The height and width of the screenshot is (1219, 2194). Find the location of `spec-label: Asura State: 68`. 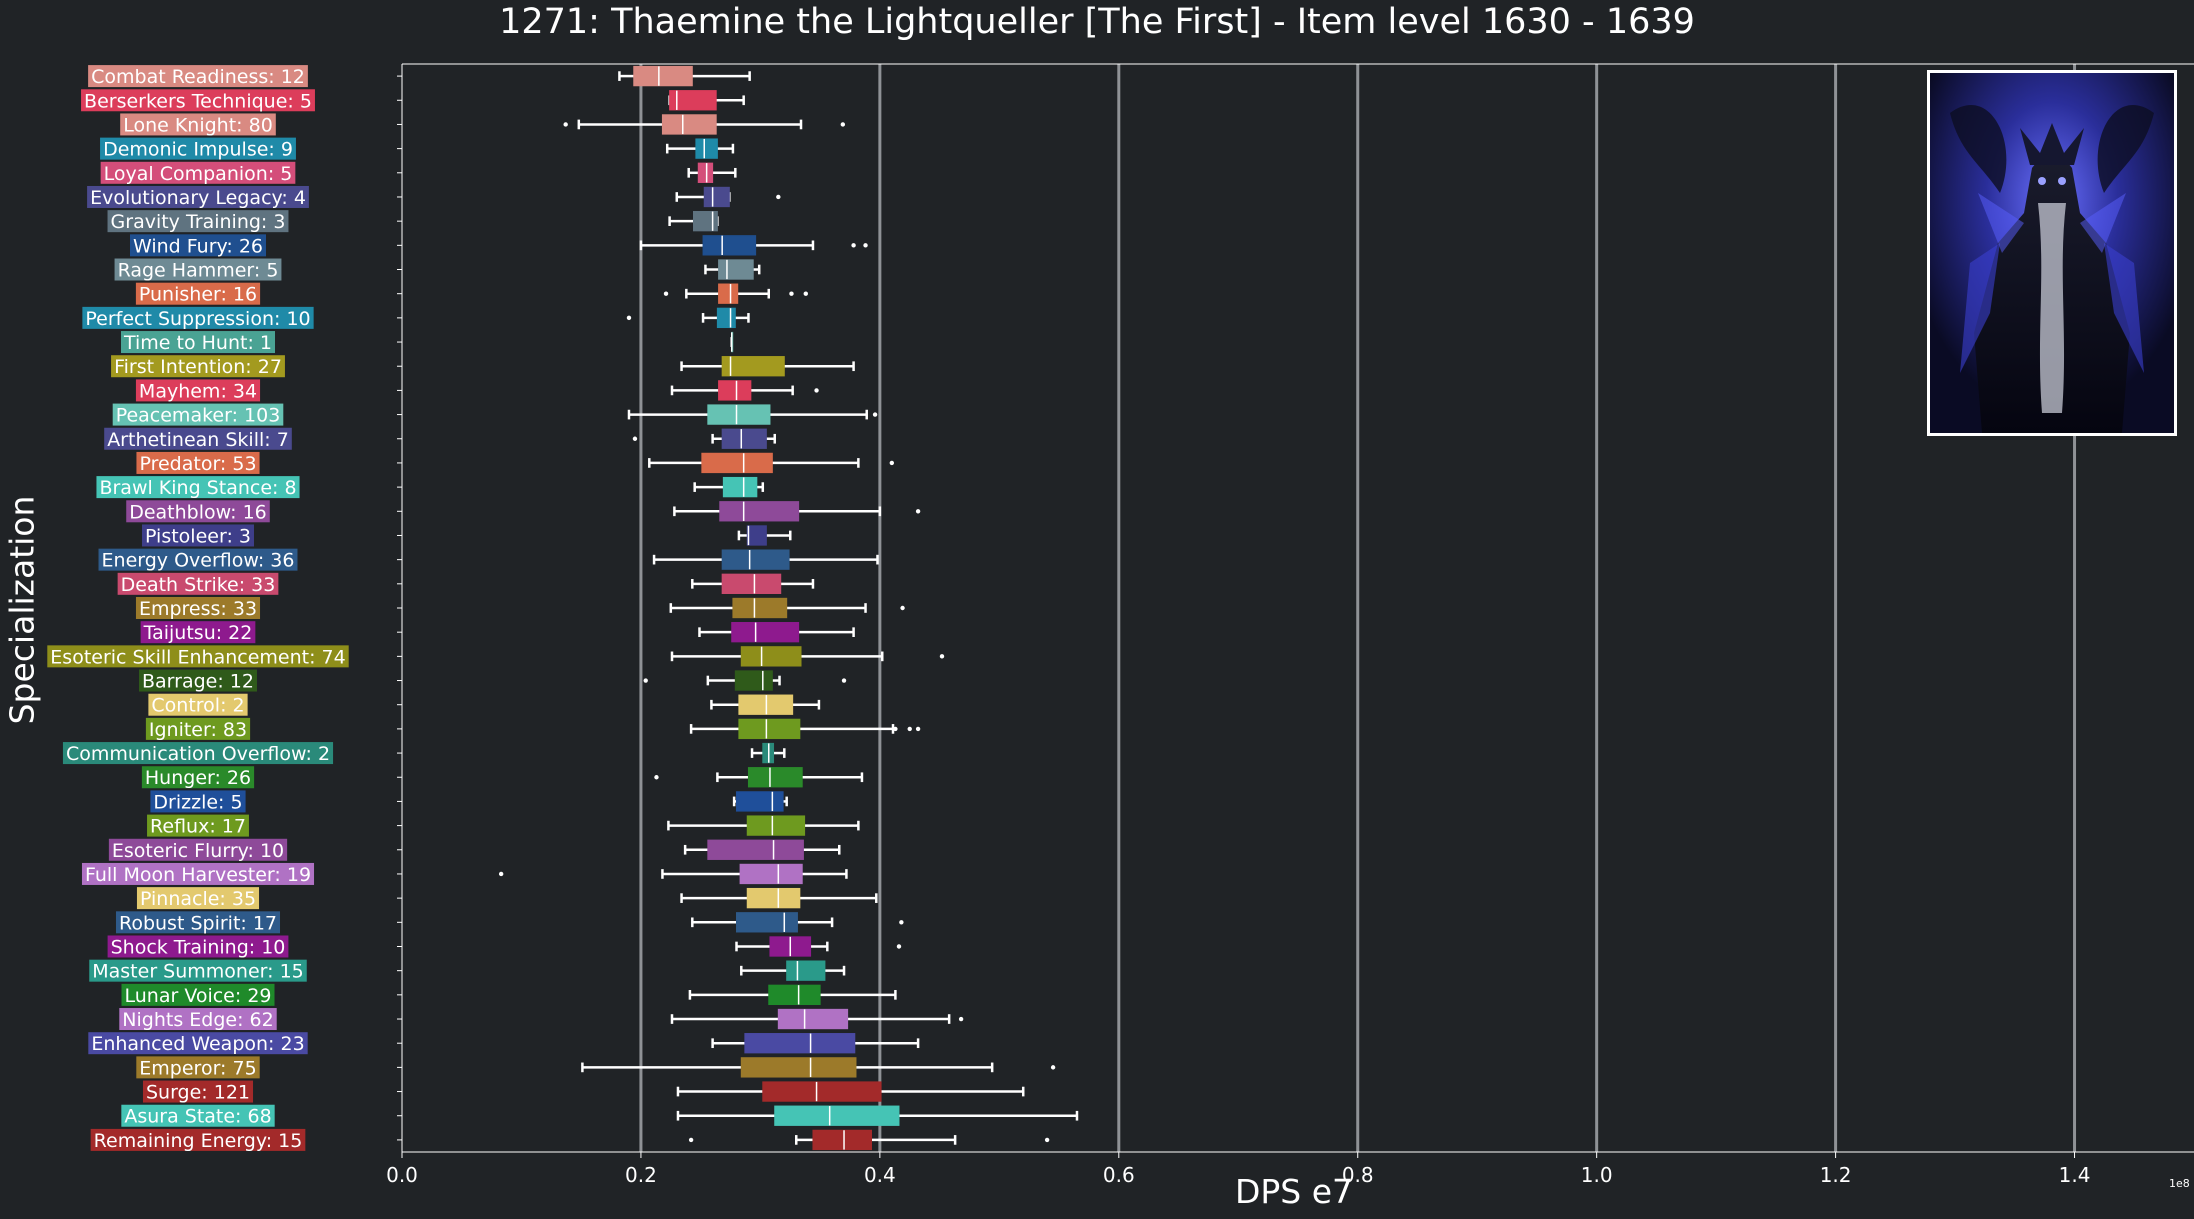

spec-label: Asura State: 68 is located at coordinates (197, 1117).